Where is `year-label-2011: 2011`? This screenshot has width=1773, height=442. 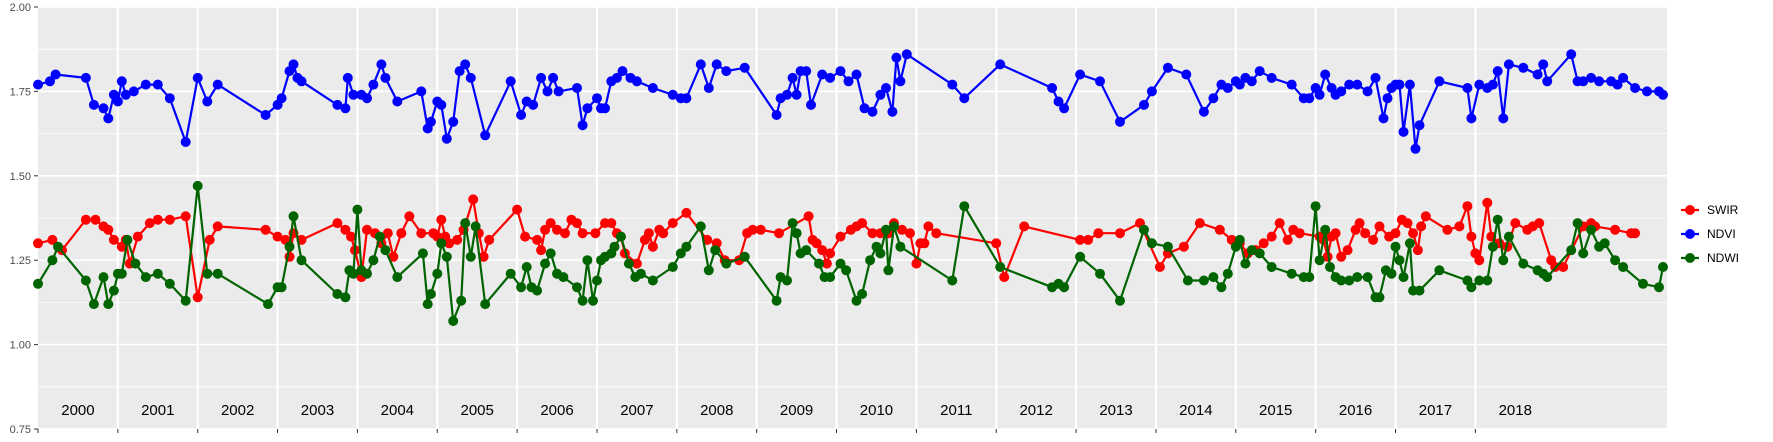 year-label-2011: 2011 is located at coordinates (956, 410).